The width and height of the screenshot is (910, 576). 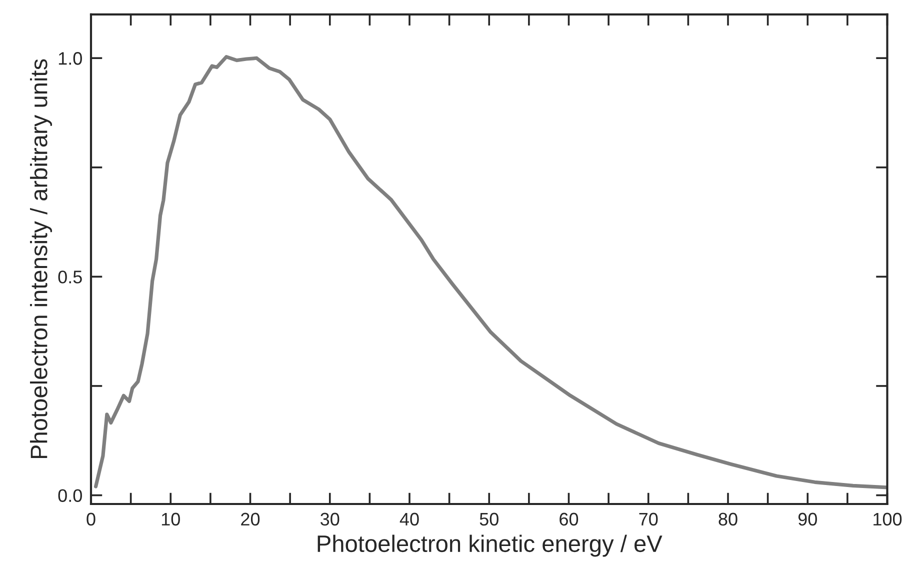 I want to click on x-tick-label: 100, so click(x=888, y=519).